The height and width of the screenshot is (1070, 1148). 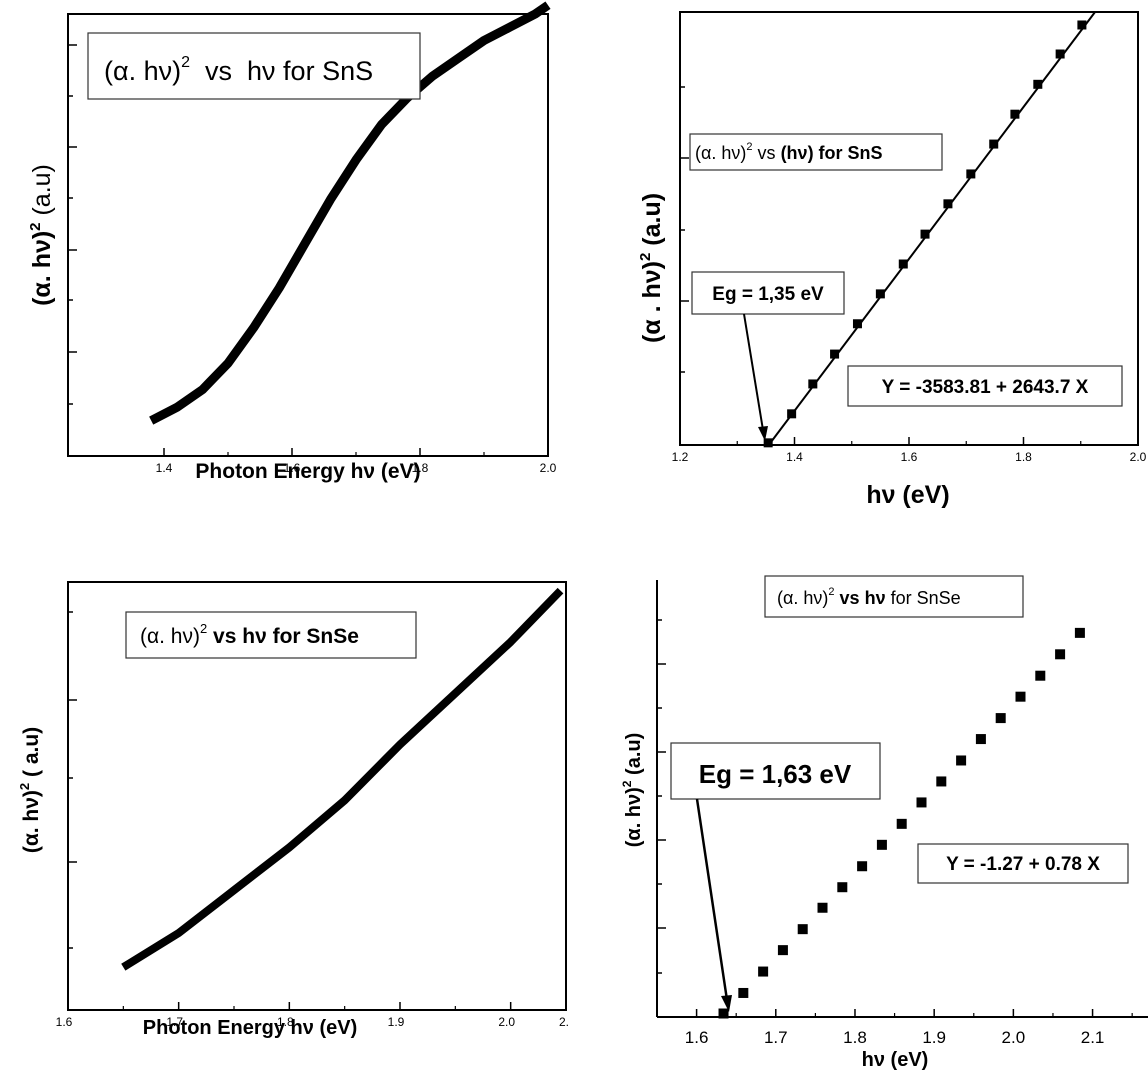 I want to click on fit-equation: Y = -3583.81 + 2643.7 X, so click(x=985, y=387).